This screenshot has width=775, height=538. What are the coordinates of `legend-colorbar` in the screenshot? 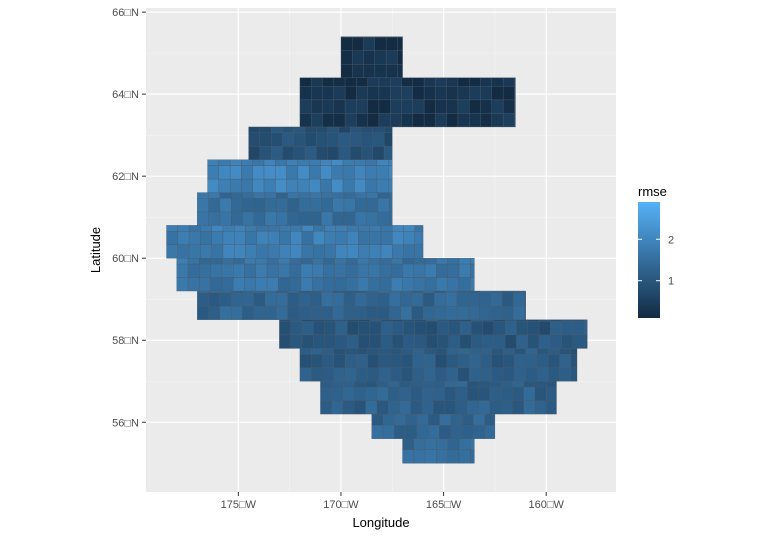 It's located at (649, 260).